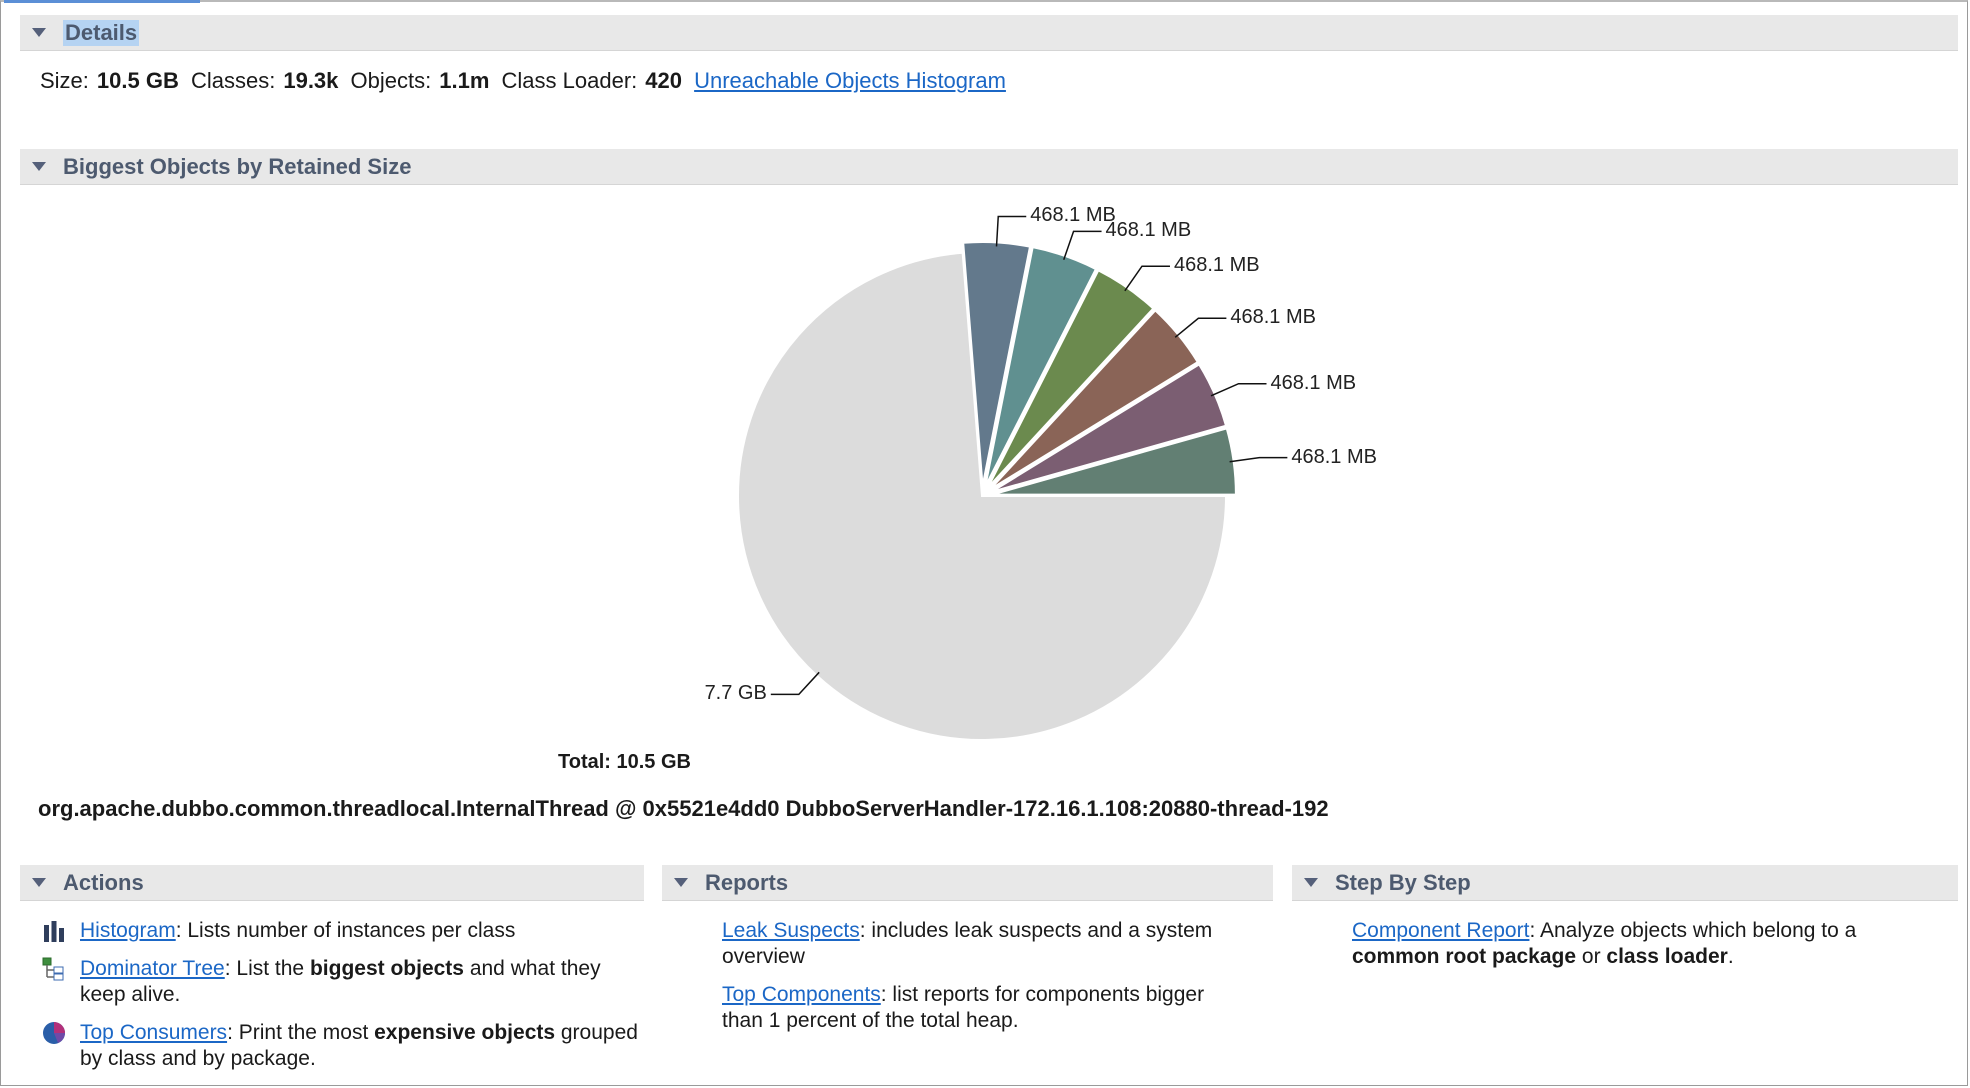  Describe the element at coordinates (1730, 956) in the screenshot. I see `end-period: .` at that location.